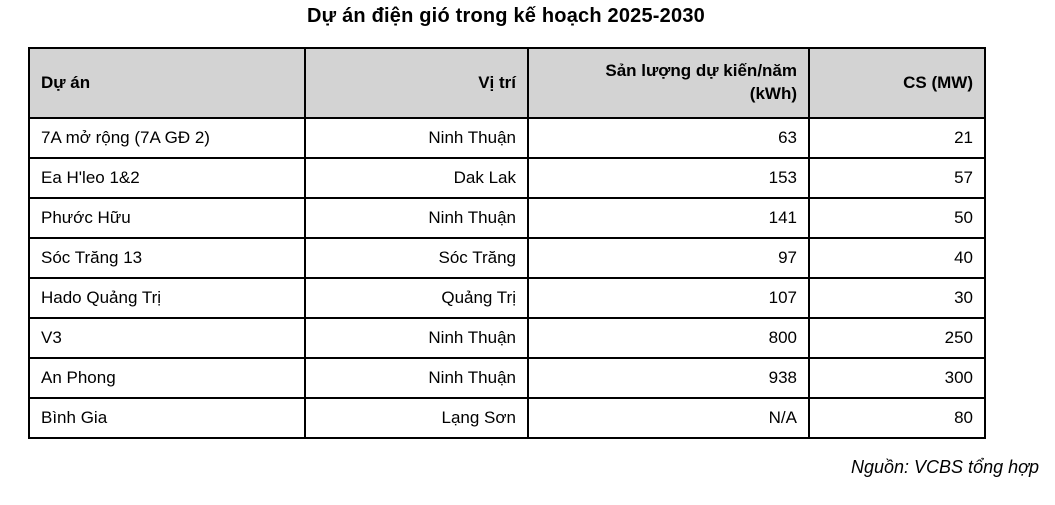 This screenshot has width=1055, height=505. I want to click on output-cell: 97, so click(668, 258).